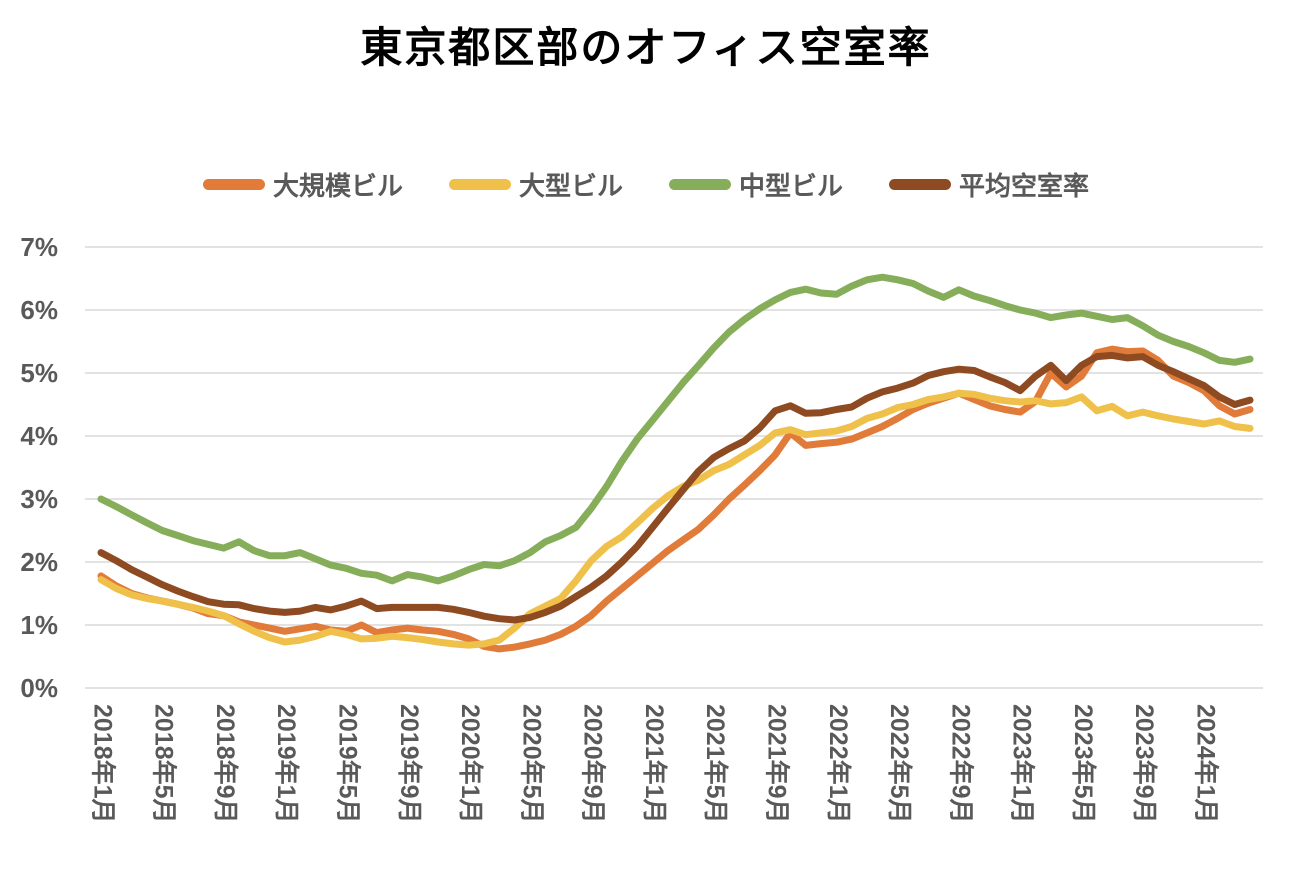 Image resolution: width=1292 pixels, height=876 pixels. Describe the element at coordinates (776, 764) in the screenshot. I see `x-tick-label: 2021年9月` at that location.